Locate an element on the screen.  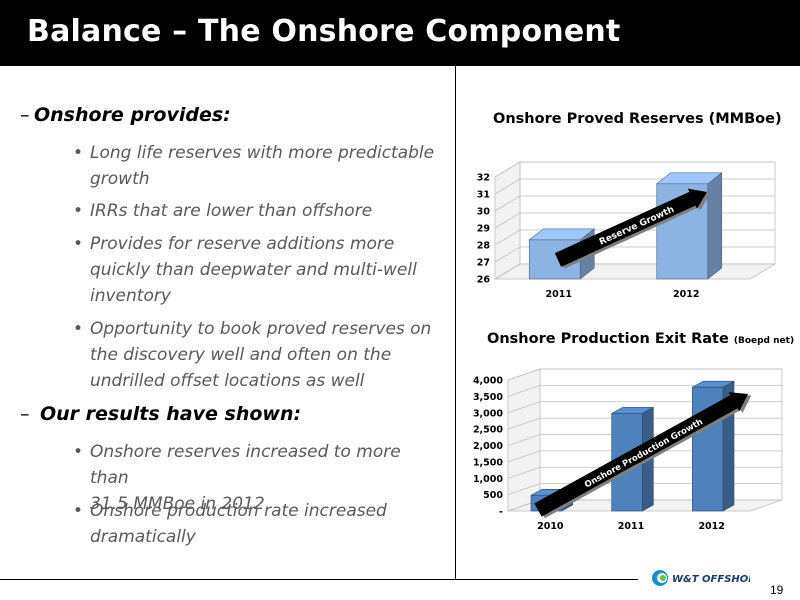
section-heading-1: – Onshore provides: is located at coordinates (125, 115).